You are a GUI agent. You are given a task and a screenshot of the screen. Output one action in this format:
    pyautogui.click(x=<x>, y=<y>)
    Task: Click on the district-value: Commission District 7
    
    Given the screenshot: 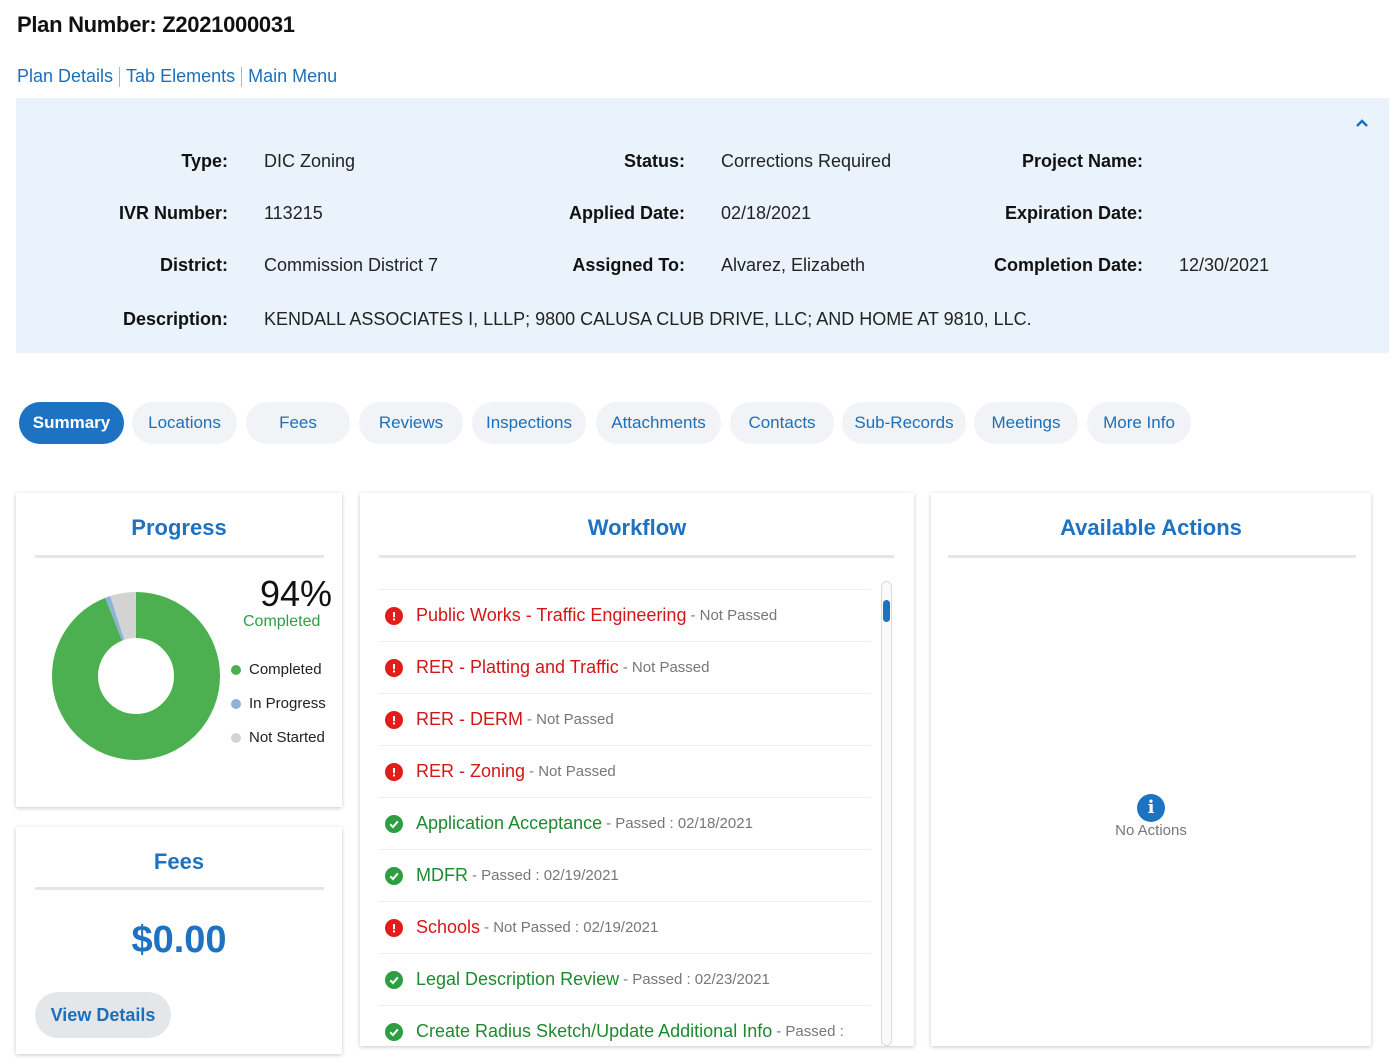 What is the action you would take?
    pyautogui.click(x=351, y=265)
    